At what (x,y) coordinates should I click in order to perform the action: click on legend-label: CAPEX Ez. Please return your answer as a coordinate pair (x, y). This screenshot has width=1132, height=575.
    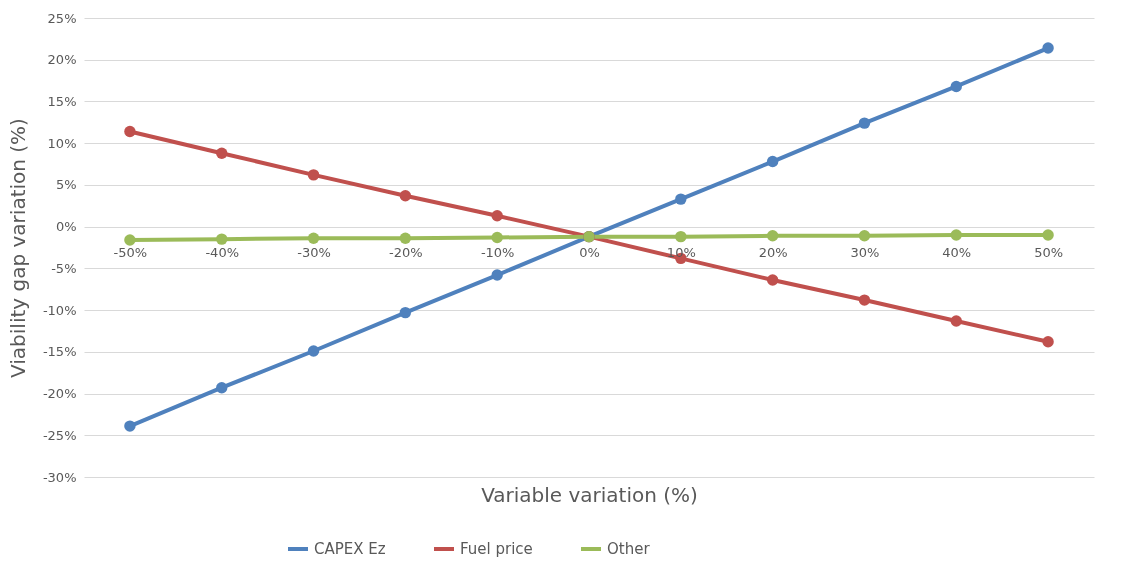
    Looking at the image, I should click on (350, 549).